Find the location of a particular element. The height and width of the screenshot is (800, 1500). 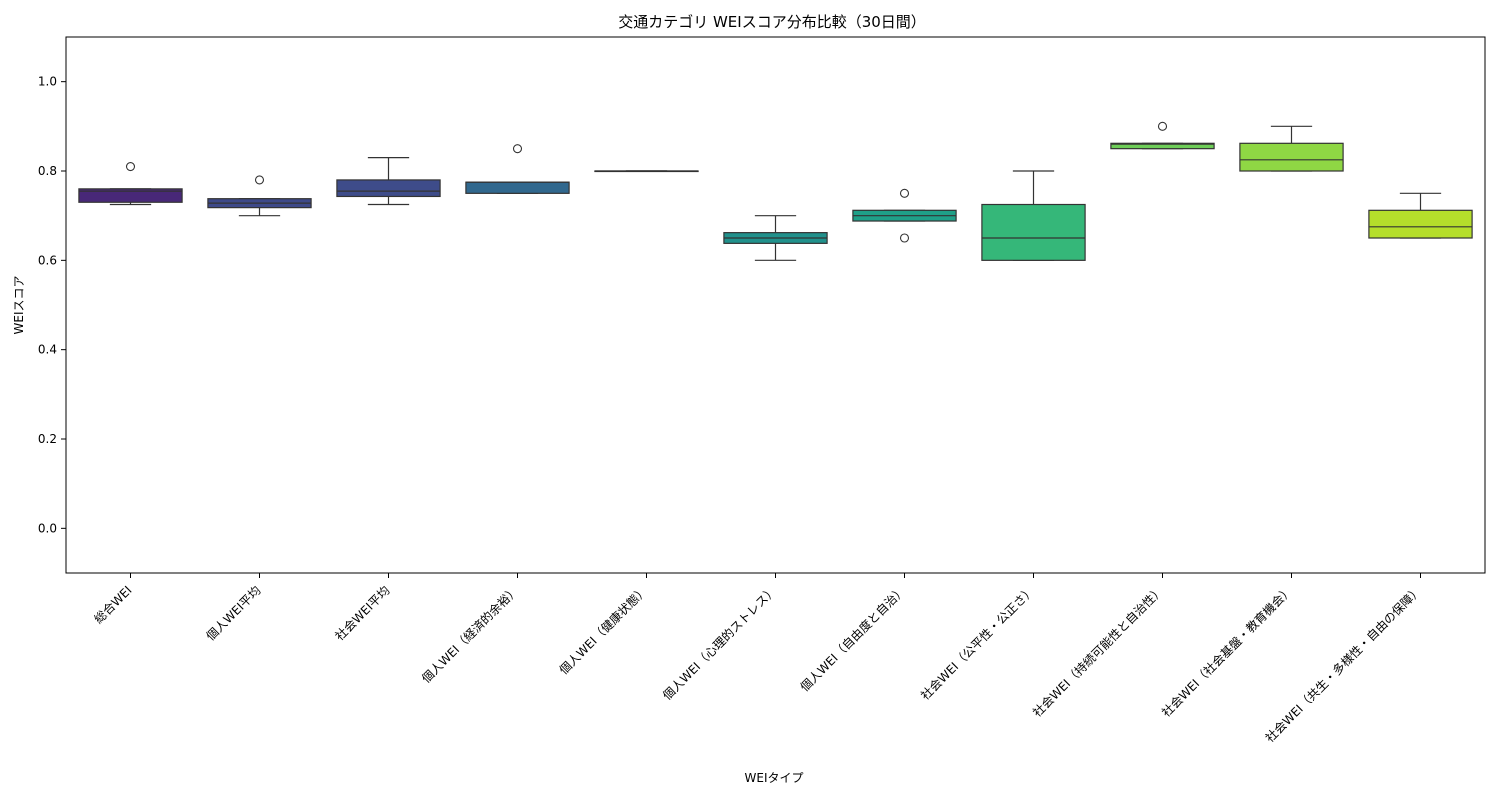

x-tick-label: 個人WEI（心理的ストレス） is located at coordinates (719, 643).